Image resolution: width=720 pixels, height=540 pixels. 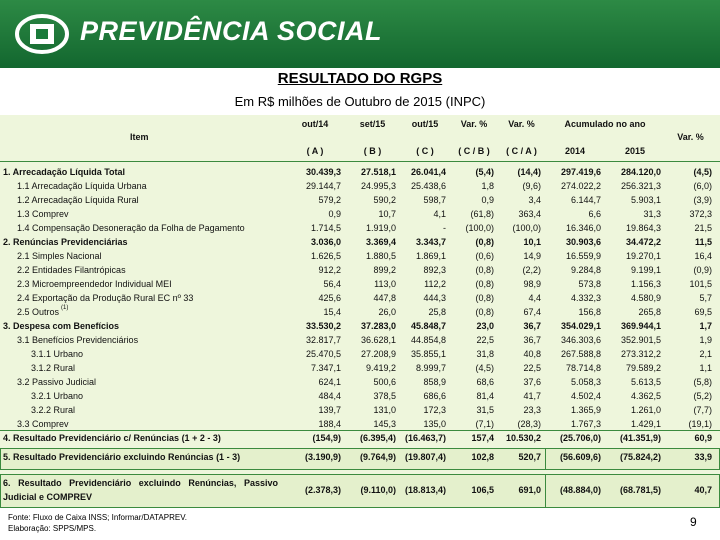 I want to click on cell: 36,7, so click(x=532, y=340).